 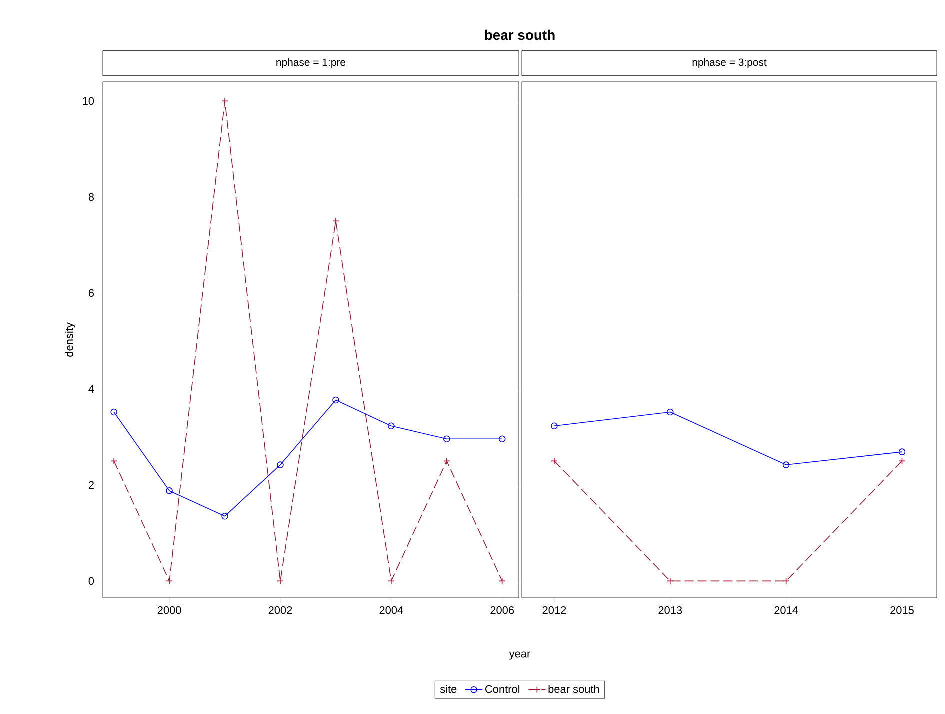 What do you see at coordinates (670, 610) in the screenshot?
I see `x-tick-label: 2013` at bounding box center [670, 610].